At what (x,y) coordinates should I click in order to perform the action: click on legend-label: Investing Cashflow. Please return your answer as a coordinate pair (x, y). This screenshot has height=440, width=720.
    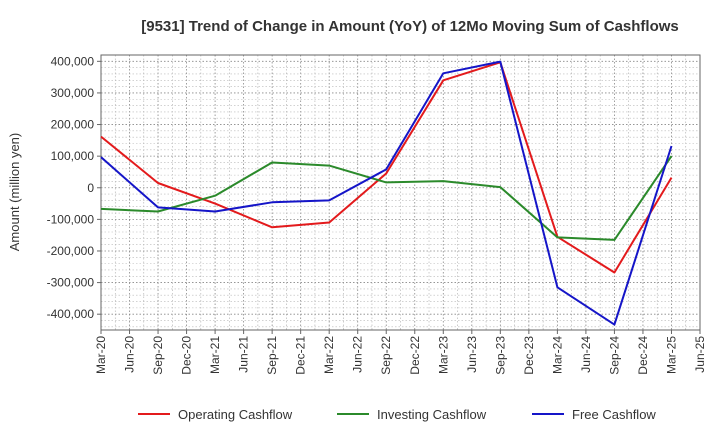
    Looking at the image, I should click on (432, 414).